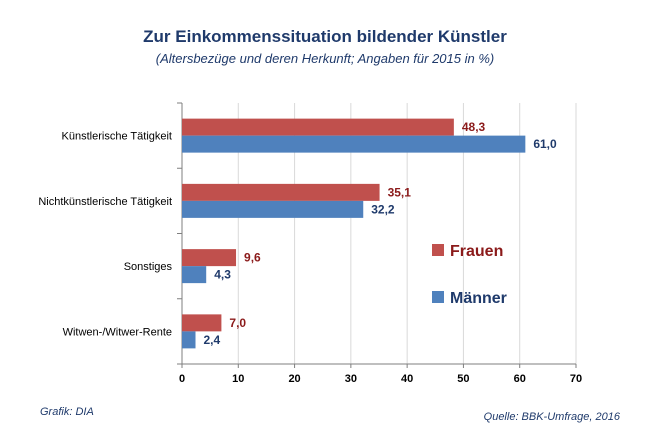  I want to click on value-label: 32,2, so click(383, 209).